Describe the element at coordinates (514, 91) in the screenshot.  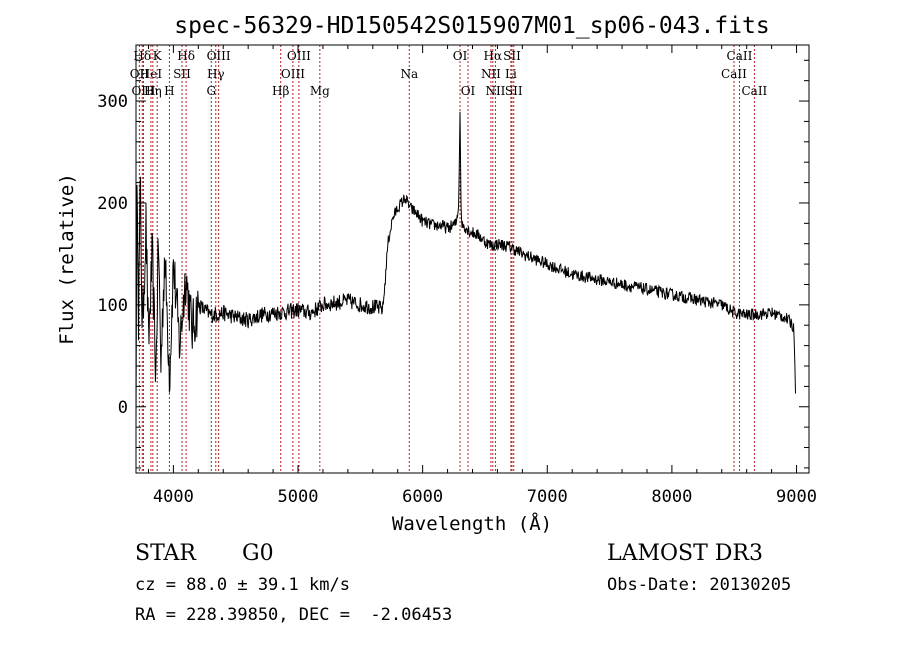
I see `line-label-24: SII` at that location.